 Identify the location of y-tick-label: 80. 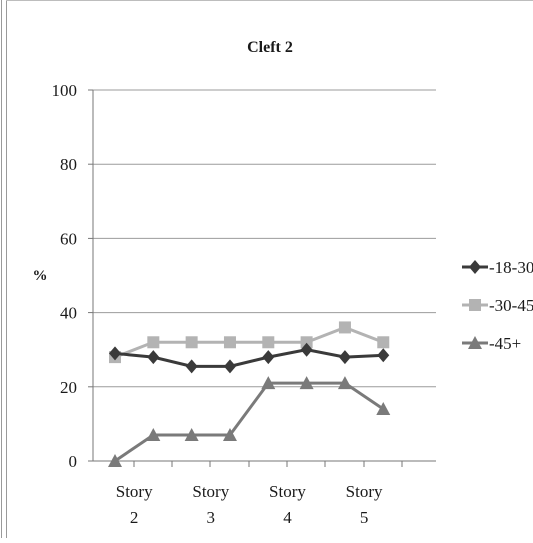
(68, 164).